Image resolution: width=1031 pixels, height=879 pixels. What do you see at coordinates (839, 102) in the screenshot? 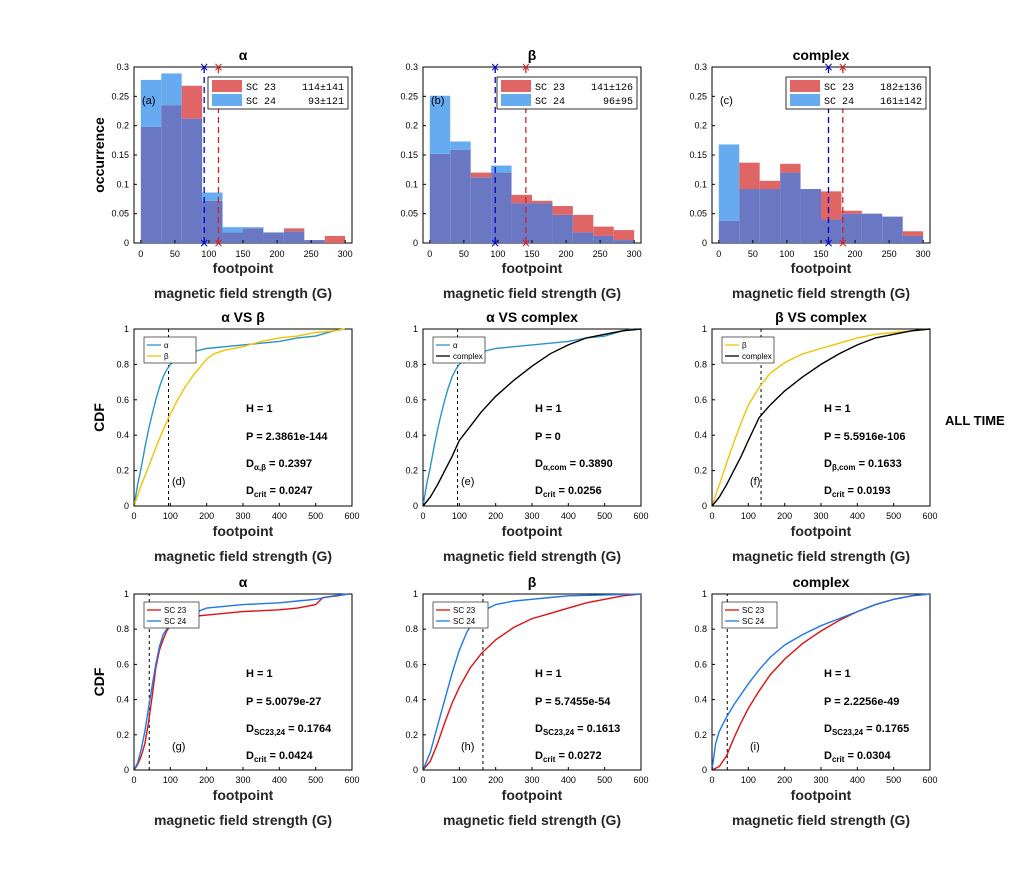
I see `legend-label-sc24: SC 24` at bounding box center [839, 102].